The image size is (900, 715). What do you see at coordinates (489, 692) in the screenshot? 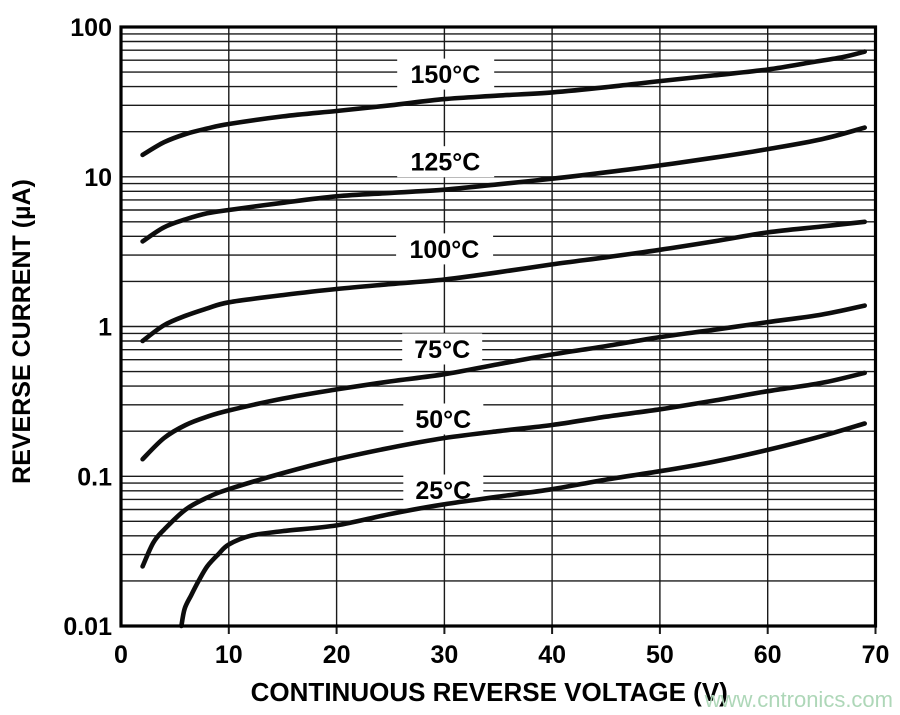
I see `x-axis-title: CONTINUOUS REVERSE VOLTAGE (V)` at bounding box center [489, 692].